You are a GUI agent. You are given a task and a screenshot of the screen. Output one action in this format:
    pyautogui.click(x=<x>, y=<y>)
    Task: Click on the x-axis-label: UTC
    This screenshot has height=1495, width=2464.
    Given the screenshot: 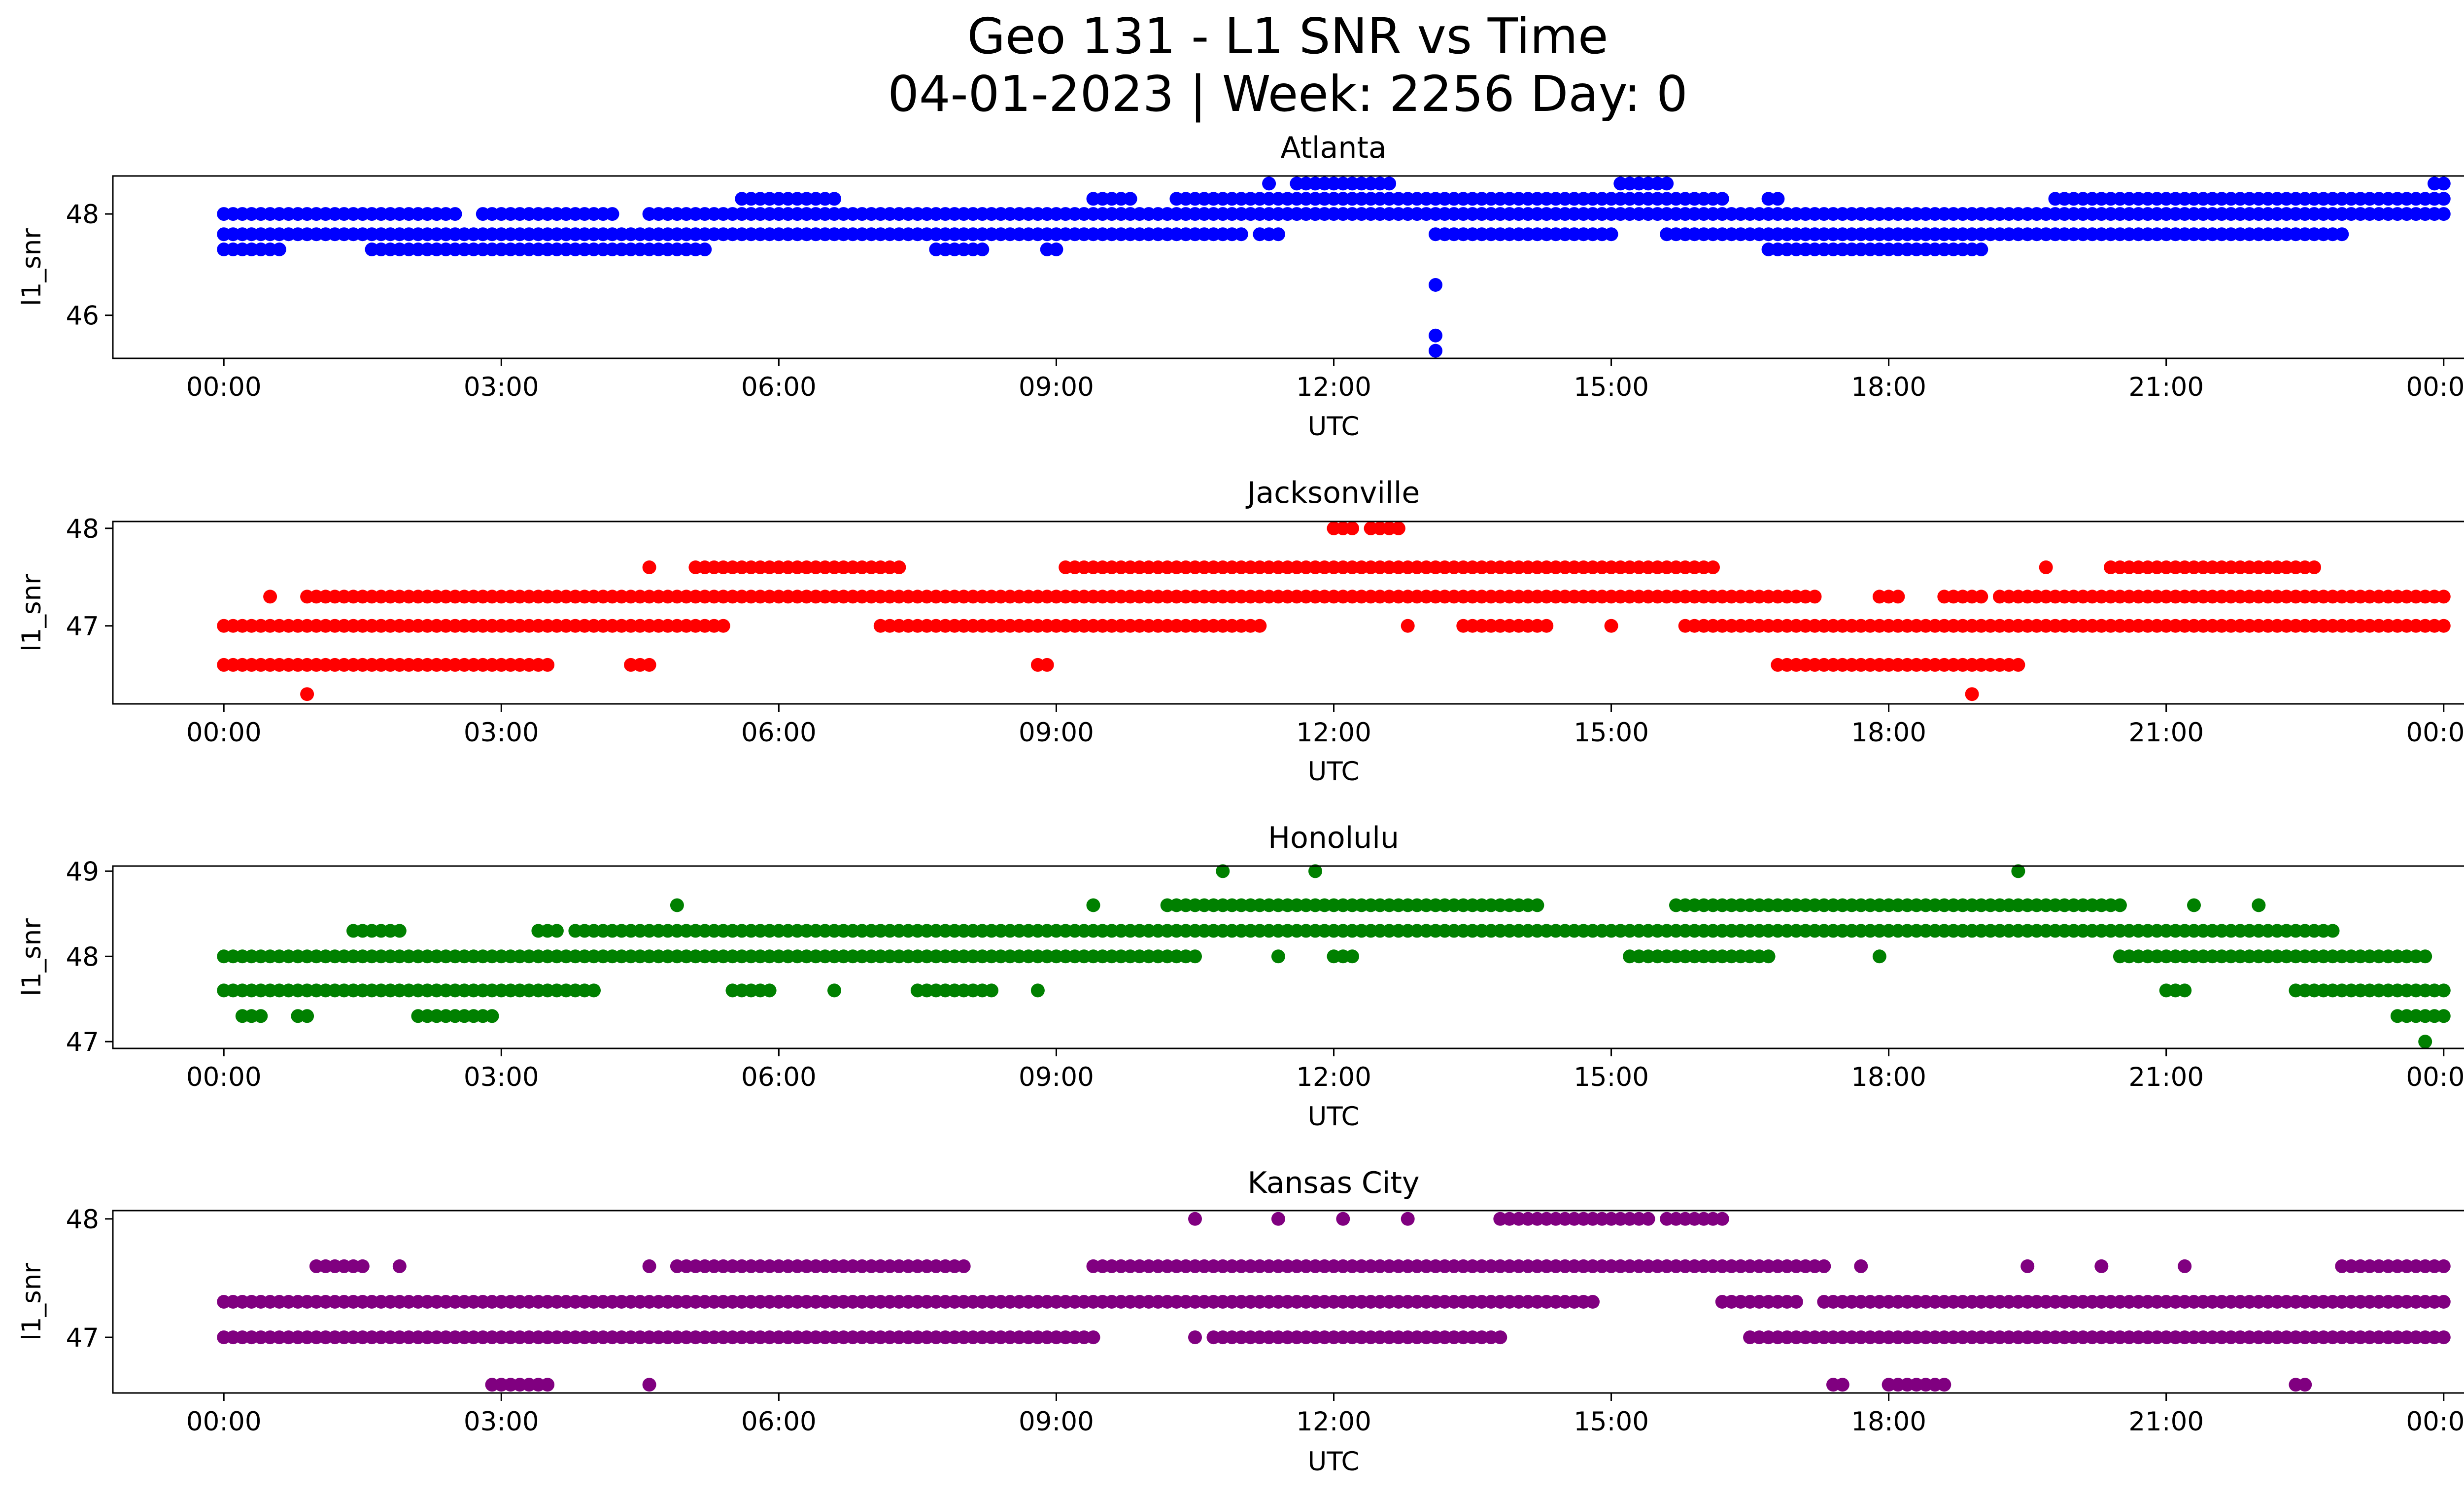 What is the action you would take?
    pyautogui.click(x=1333, y=772)
    